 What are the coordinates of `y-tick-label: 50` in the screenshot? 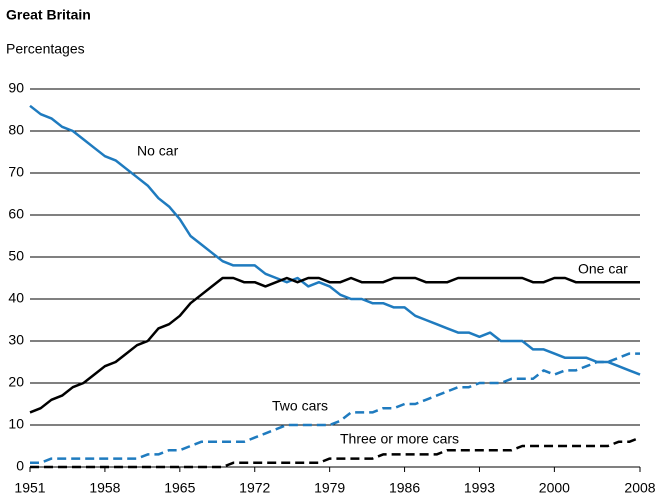 It's located at (16, 256).